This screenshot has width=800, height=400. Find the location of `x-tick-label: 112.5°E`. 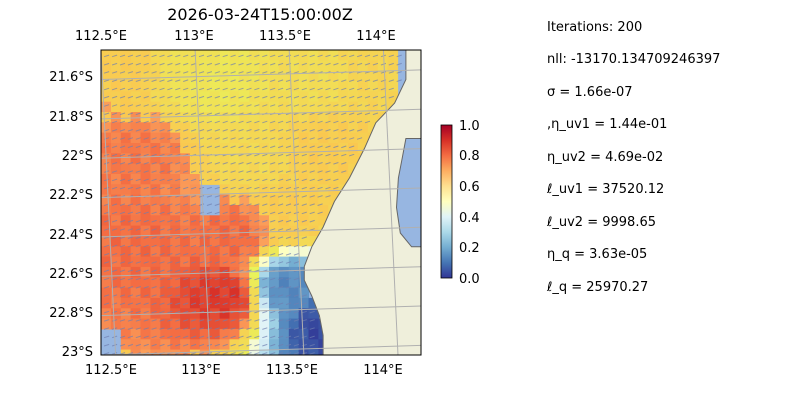

x-tick-label: 112.5°E is located at coordinates (111, 370).